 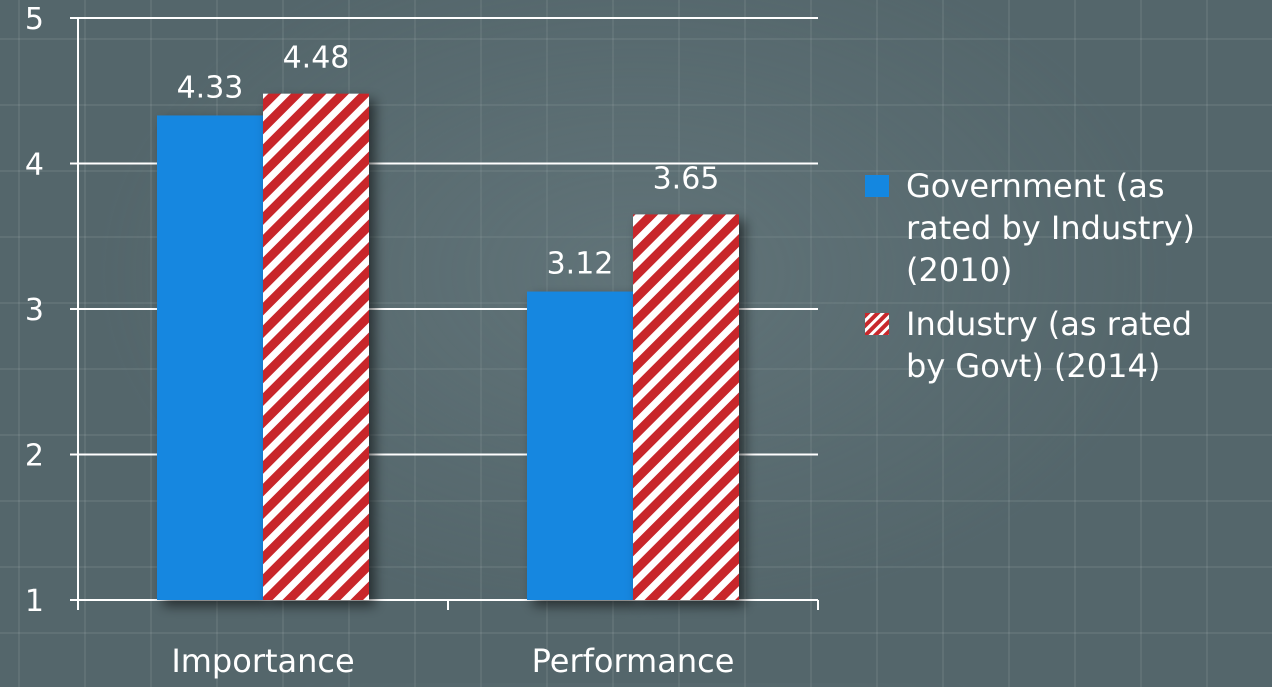 What do you see at coordinates (34, 601) in the screenshot?
I see `y-tick-label: 1` at bounding box center [34, 601].